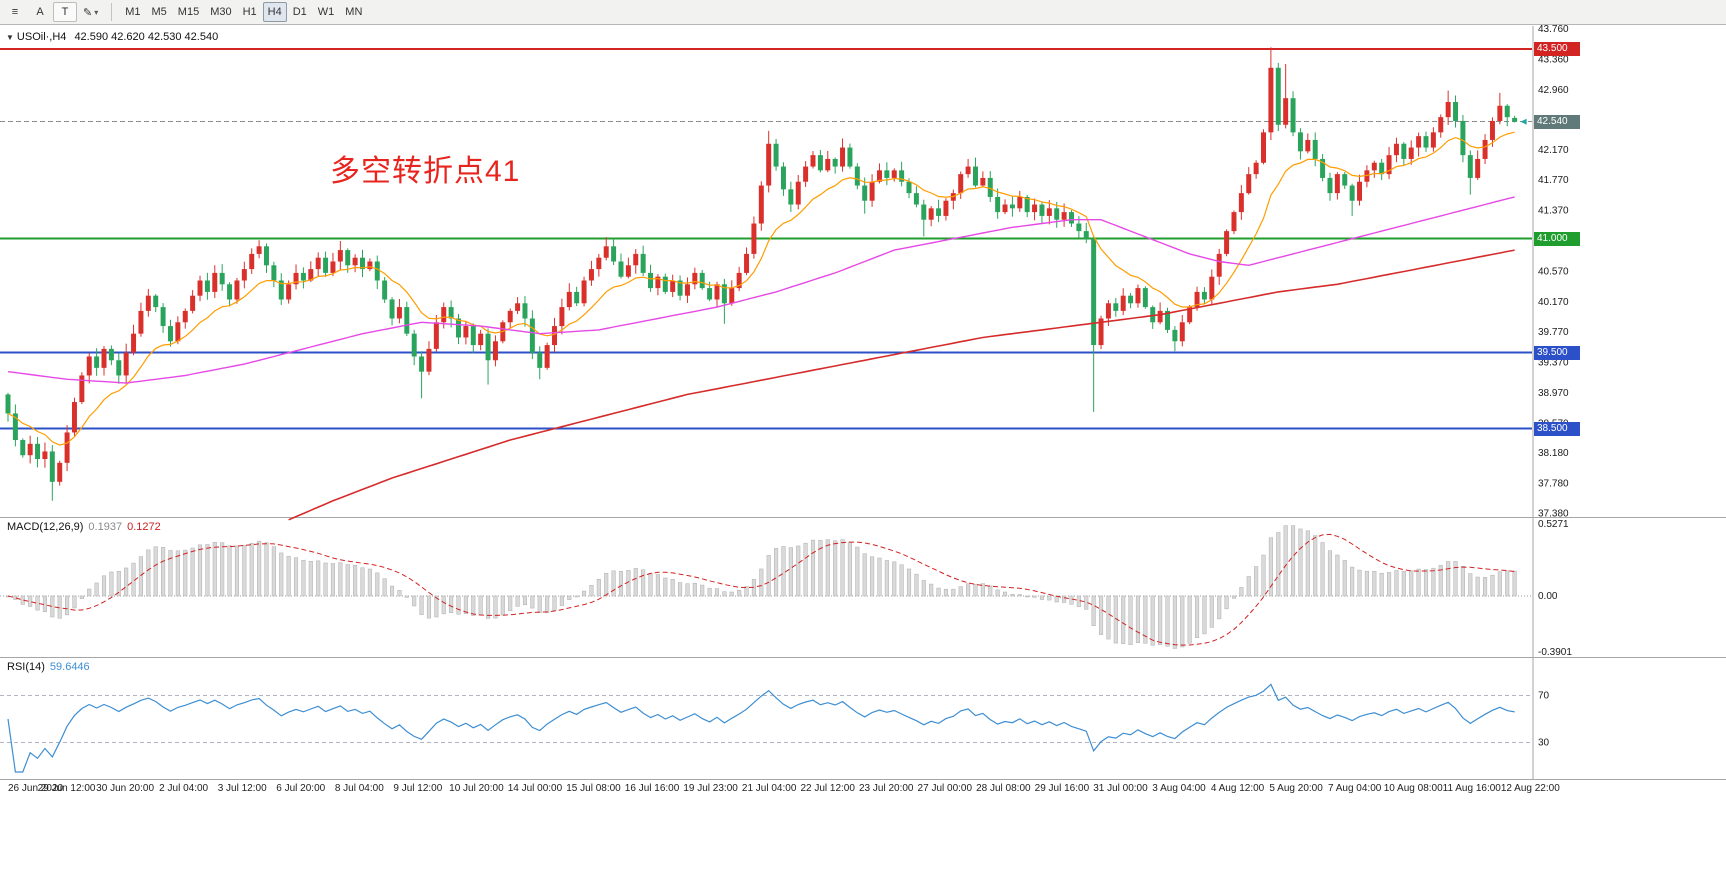 This screenshot has width=1726, height=891. I want to click on time-label: 10 Aug 08:00, so click(1413, 788).